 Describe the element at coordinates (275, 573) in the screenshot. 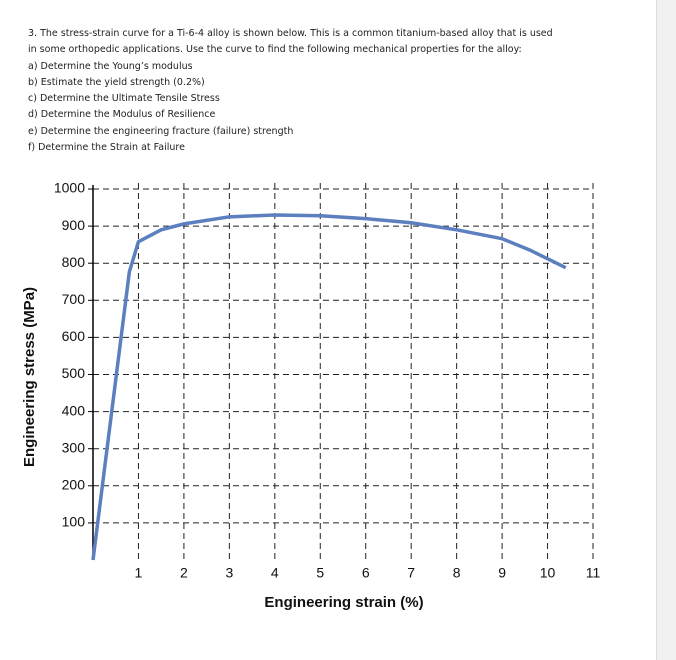

I see `x-tick-label: 4` at that location.